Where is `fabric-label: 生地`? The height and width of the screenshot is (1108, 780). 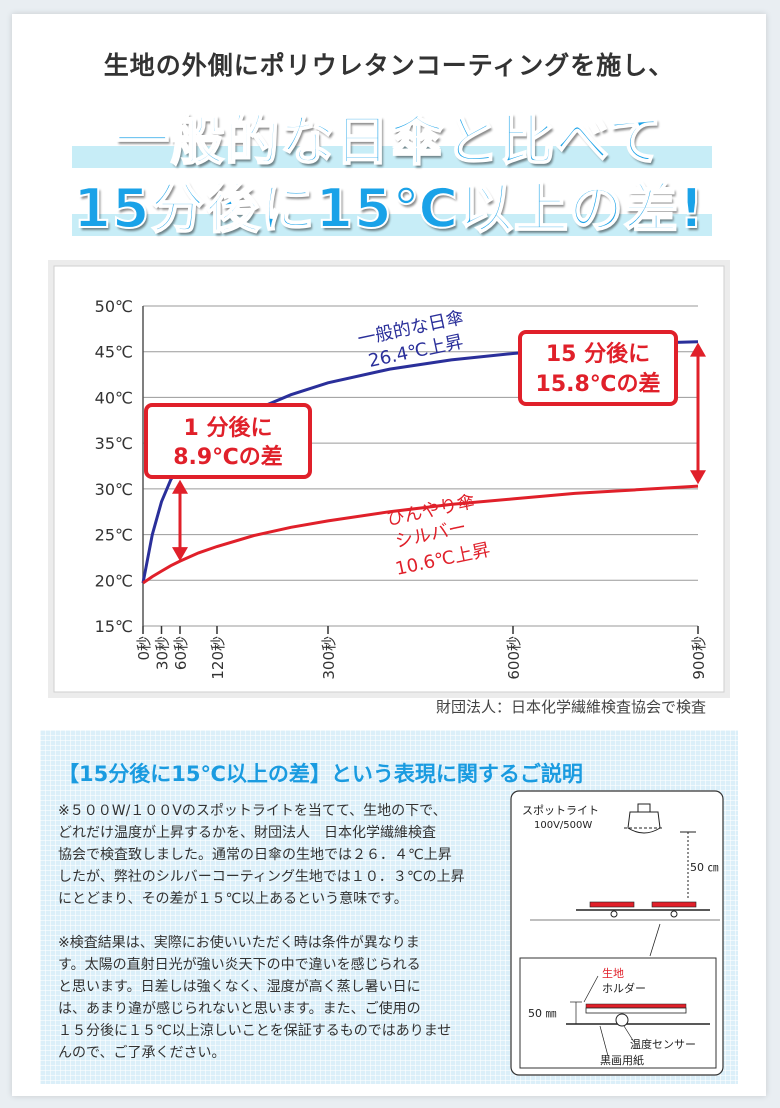 fabric-label: 生地 is located at coordinates (613, 973).